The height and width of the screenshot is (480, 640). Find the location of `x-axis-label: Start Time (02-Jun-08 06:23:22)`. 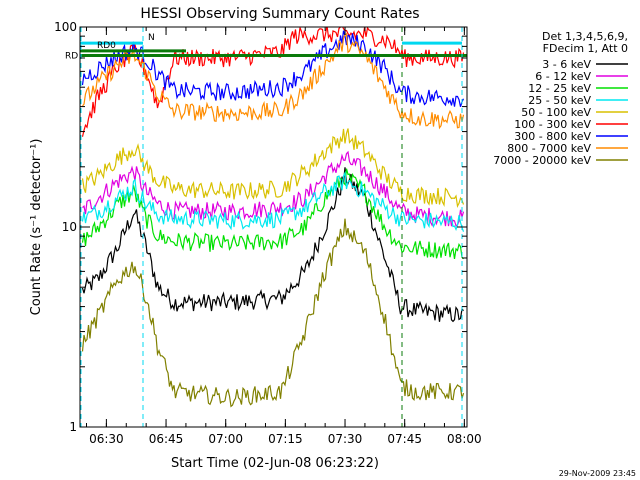

x-axis-label: Start Time (02-Jun-08 06:23:22) is located at coordinates (275, 463).